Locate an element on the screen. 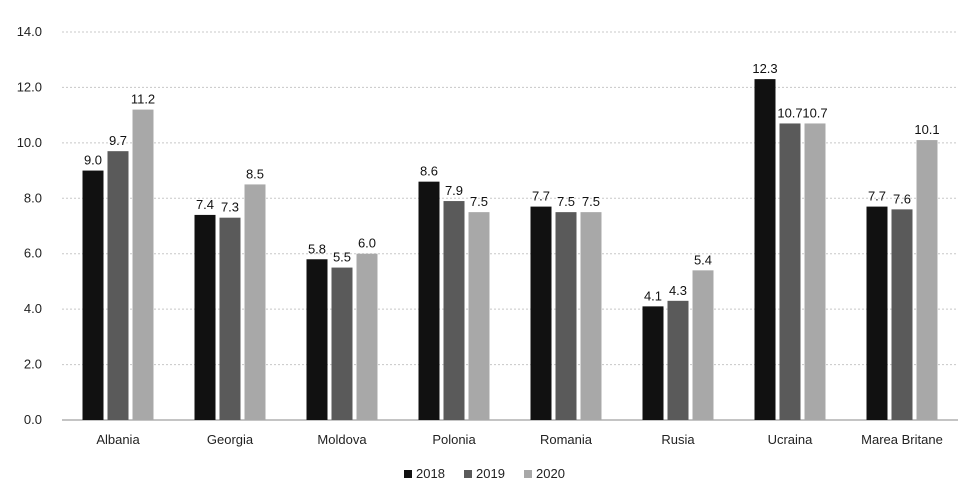  data-label: 12.3 is located at coordinates (764, 68).